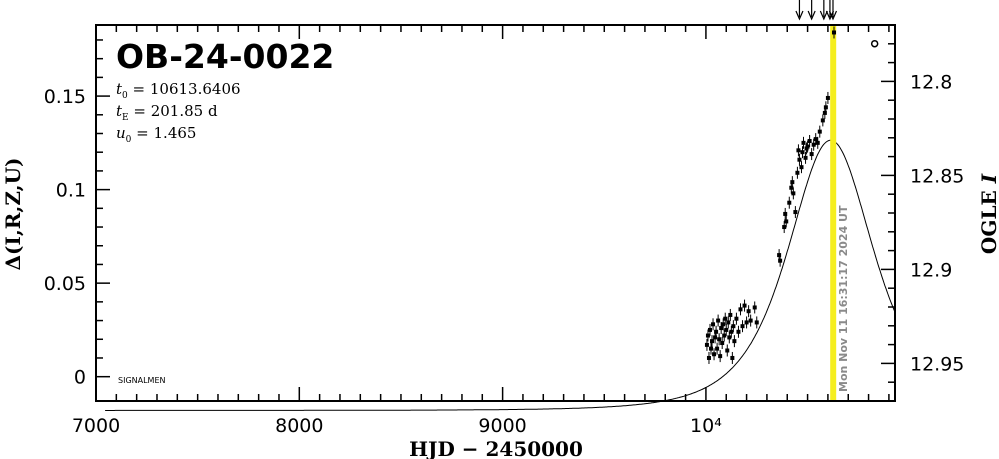 The height and width of the screenshot is (459, 999). I want to click on x-tick-label: 8000, so click(299, 426).